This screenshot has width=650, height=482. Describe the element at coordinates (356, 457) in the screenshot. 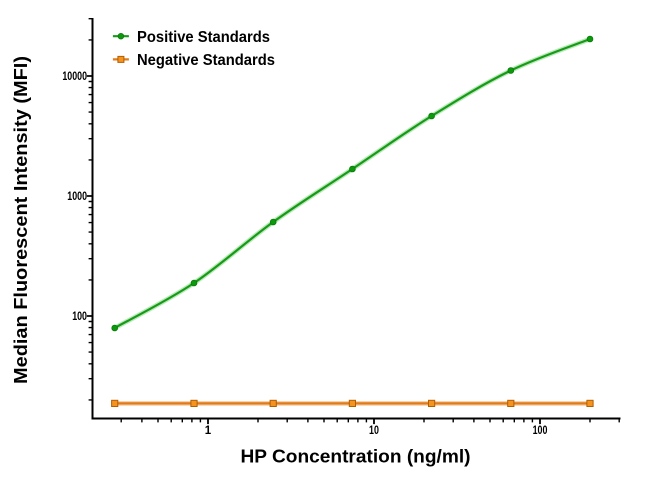

I see `svg-text: HP Concentration (ng/ml)` at that location.